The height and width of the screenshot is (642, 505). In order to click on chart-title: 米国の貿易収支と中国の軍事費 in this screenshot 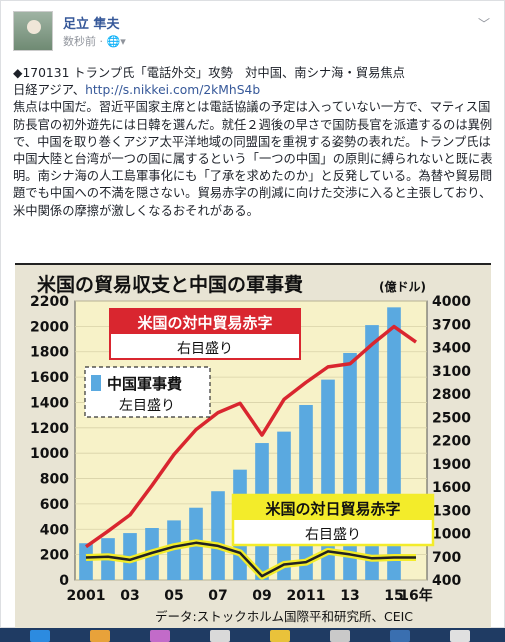, I will do `click(170, 284)`.